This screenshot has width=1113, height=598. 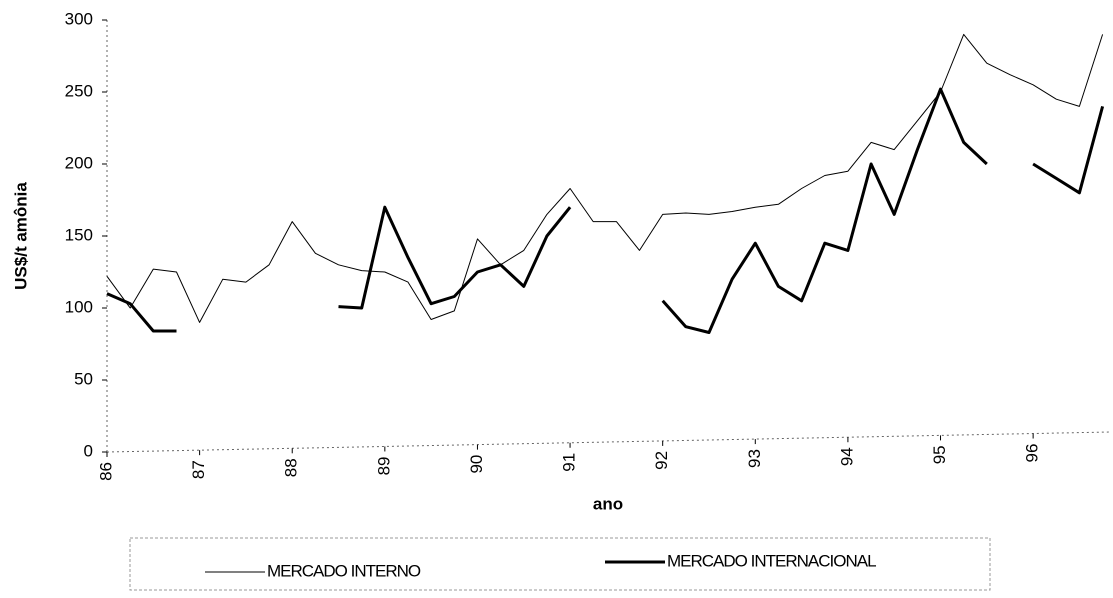 I want to click on y-axis-label: US$/t amônia, so click(x=20, y=236).